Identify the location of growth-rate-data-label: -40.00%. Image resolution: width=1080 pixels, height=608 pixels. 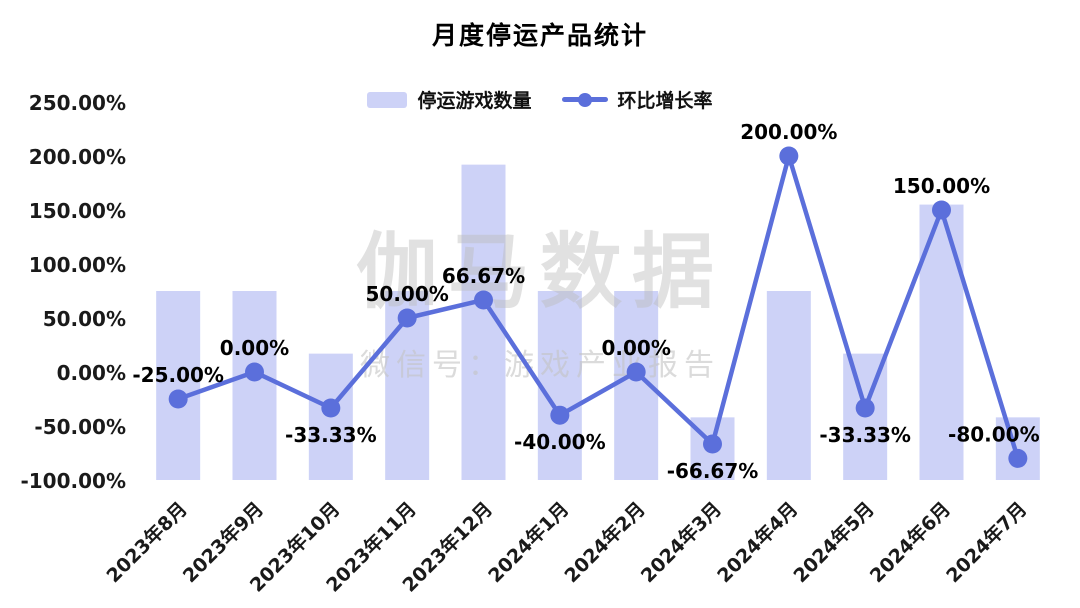
(560, 442).